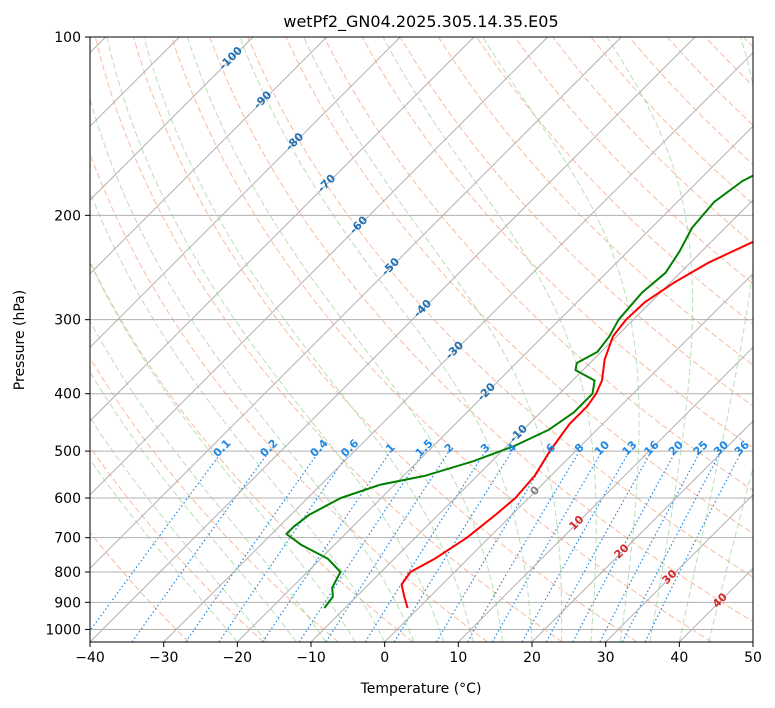 Image resolution: width=775 pixels, height=708 pixels. I want to click on moist-adiabat-label: -80, so click(294, 141).